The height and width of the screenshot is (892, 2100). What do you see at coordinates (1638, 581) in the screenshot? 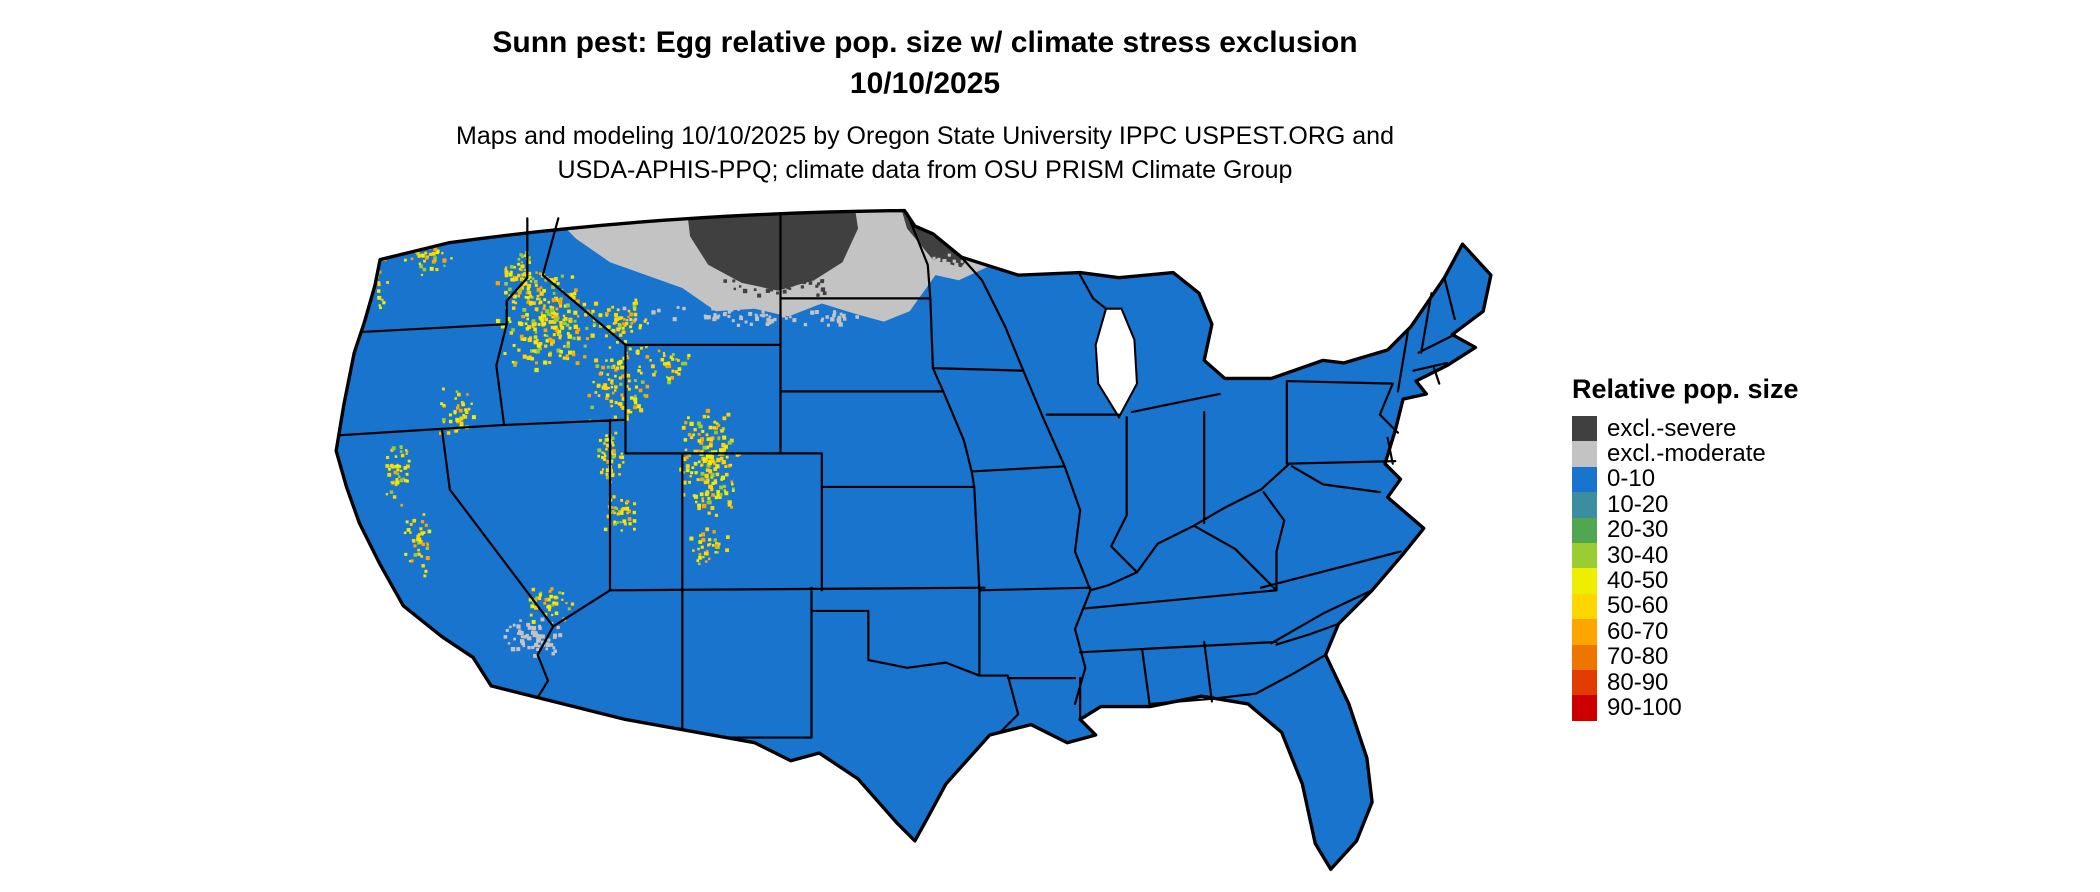
I see `legend-entry-label: 40-50` at bounding box center [1638, 581].